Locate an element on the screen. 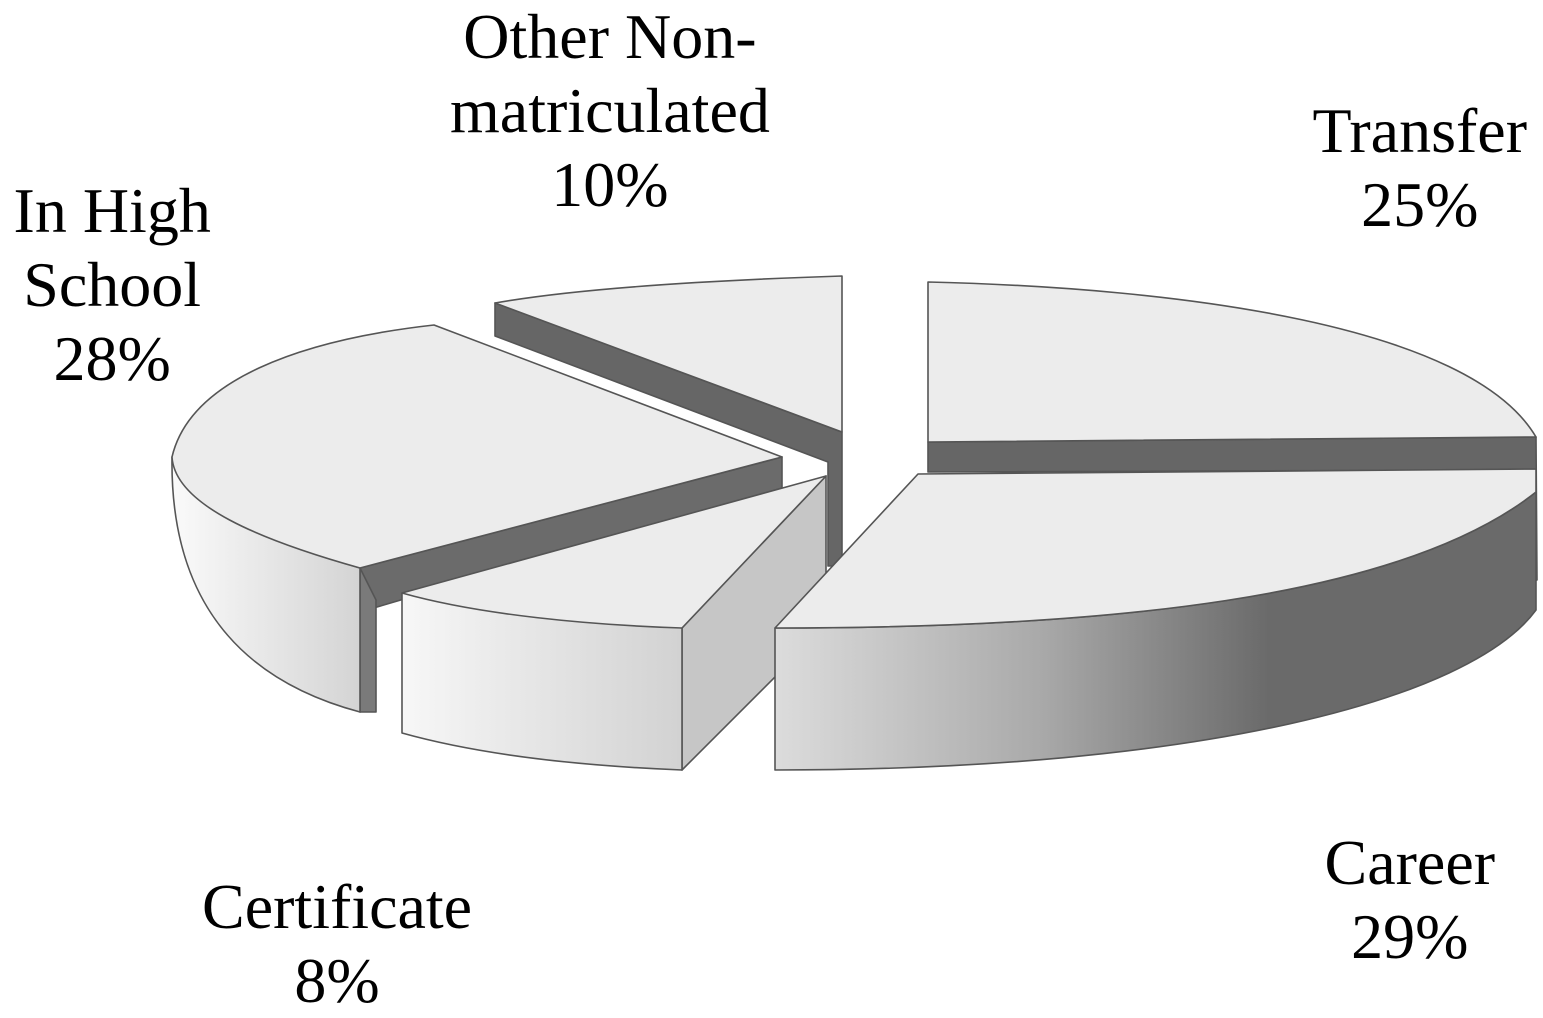 This screenshot has height=1018, width=1543. label-in-high-school: In High School 28% is located at coordinates (112, 285).